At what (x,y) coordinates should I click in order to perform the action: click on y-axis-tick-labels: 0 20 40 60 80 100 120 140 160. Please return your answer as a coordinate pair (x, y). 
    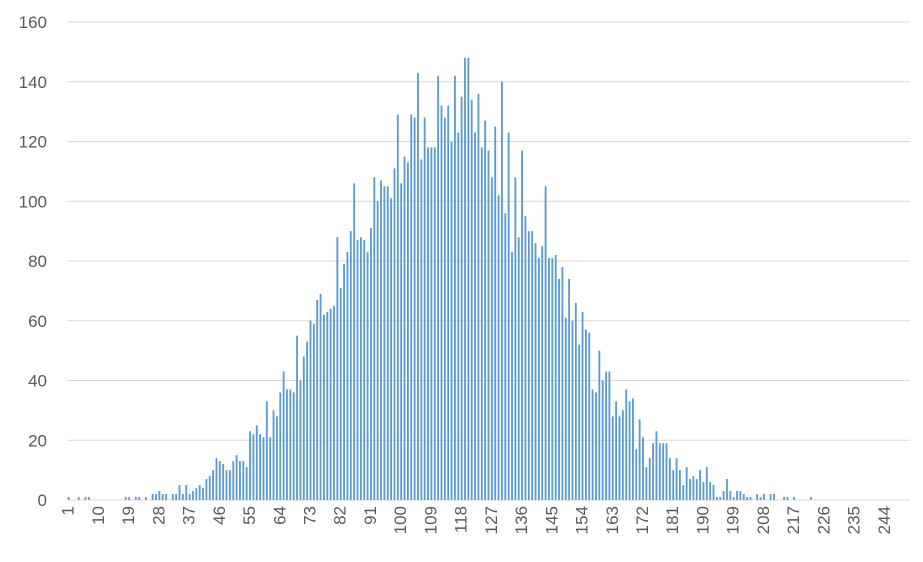
    Looking at the image, I should click on (33, 261).